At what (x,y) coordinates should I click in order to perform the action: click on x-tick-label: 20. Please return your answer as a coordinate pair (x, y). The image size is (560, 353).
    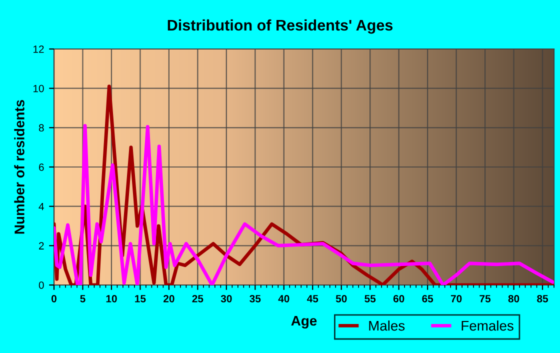
    Looking at the image, I should click on (169, 298).